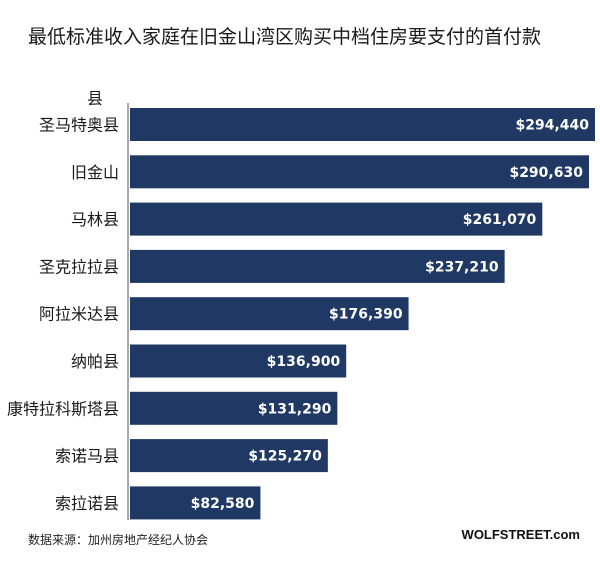 Image resolution: width=600 pixels, height=563 pixels. I want to click on category-label: 纳帕县, so click(95, 361).